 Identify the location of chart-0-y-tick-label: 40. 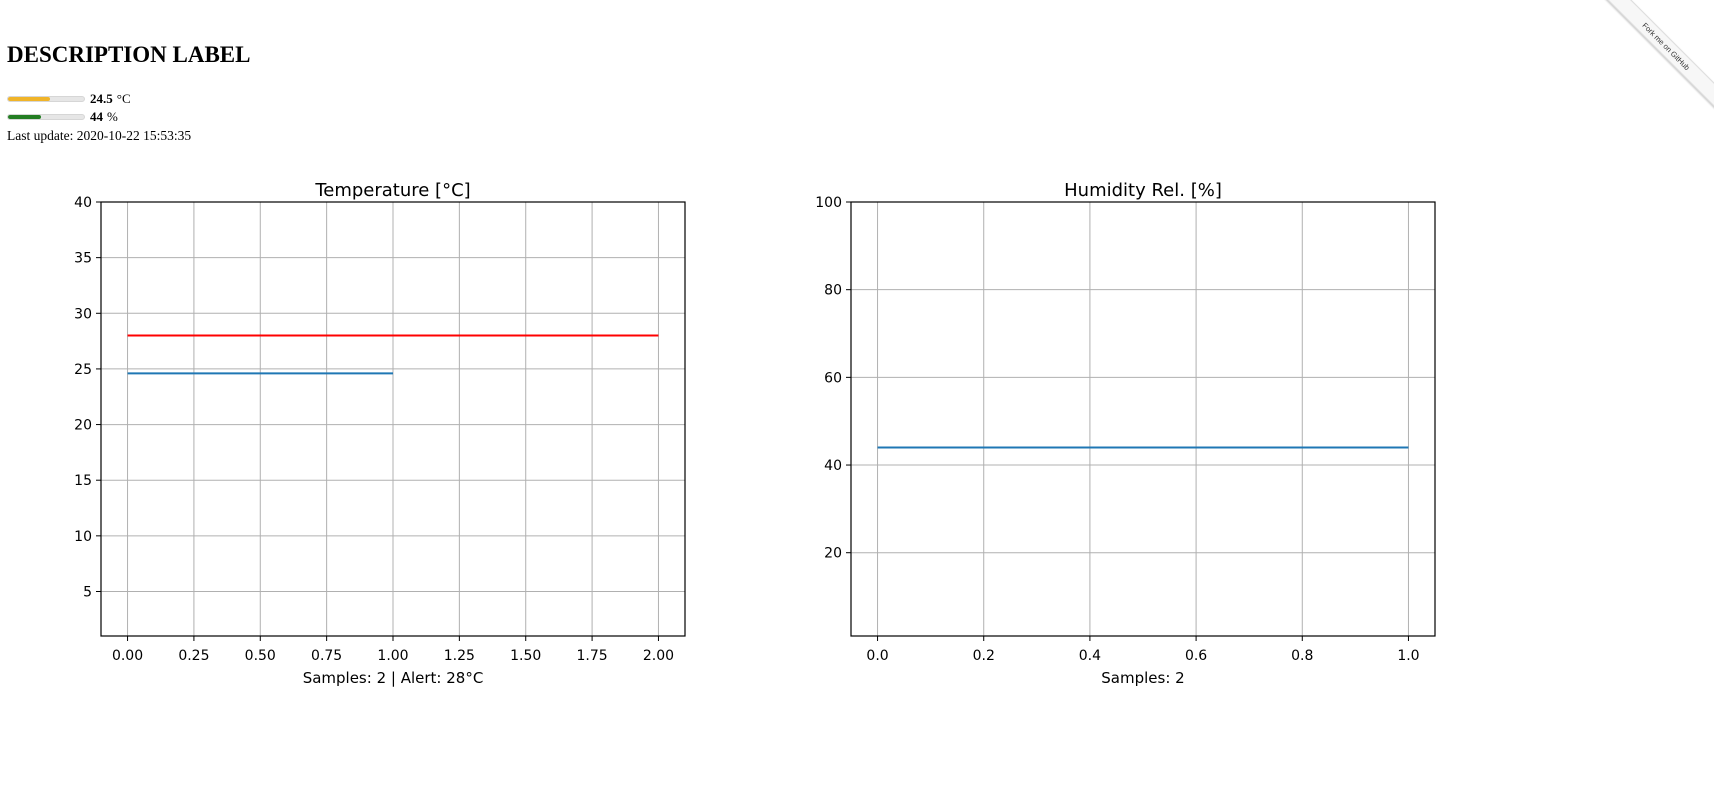
(83, 203).